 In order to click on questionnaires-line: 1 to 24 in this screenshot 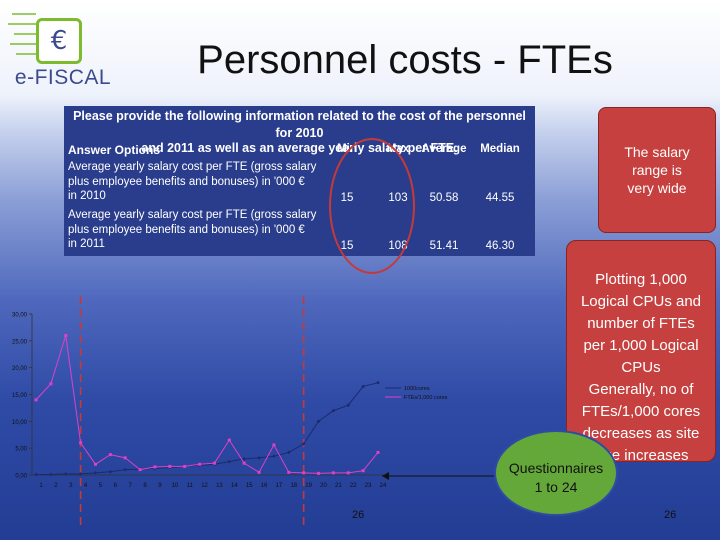, I will do `click(556, 487)`.